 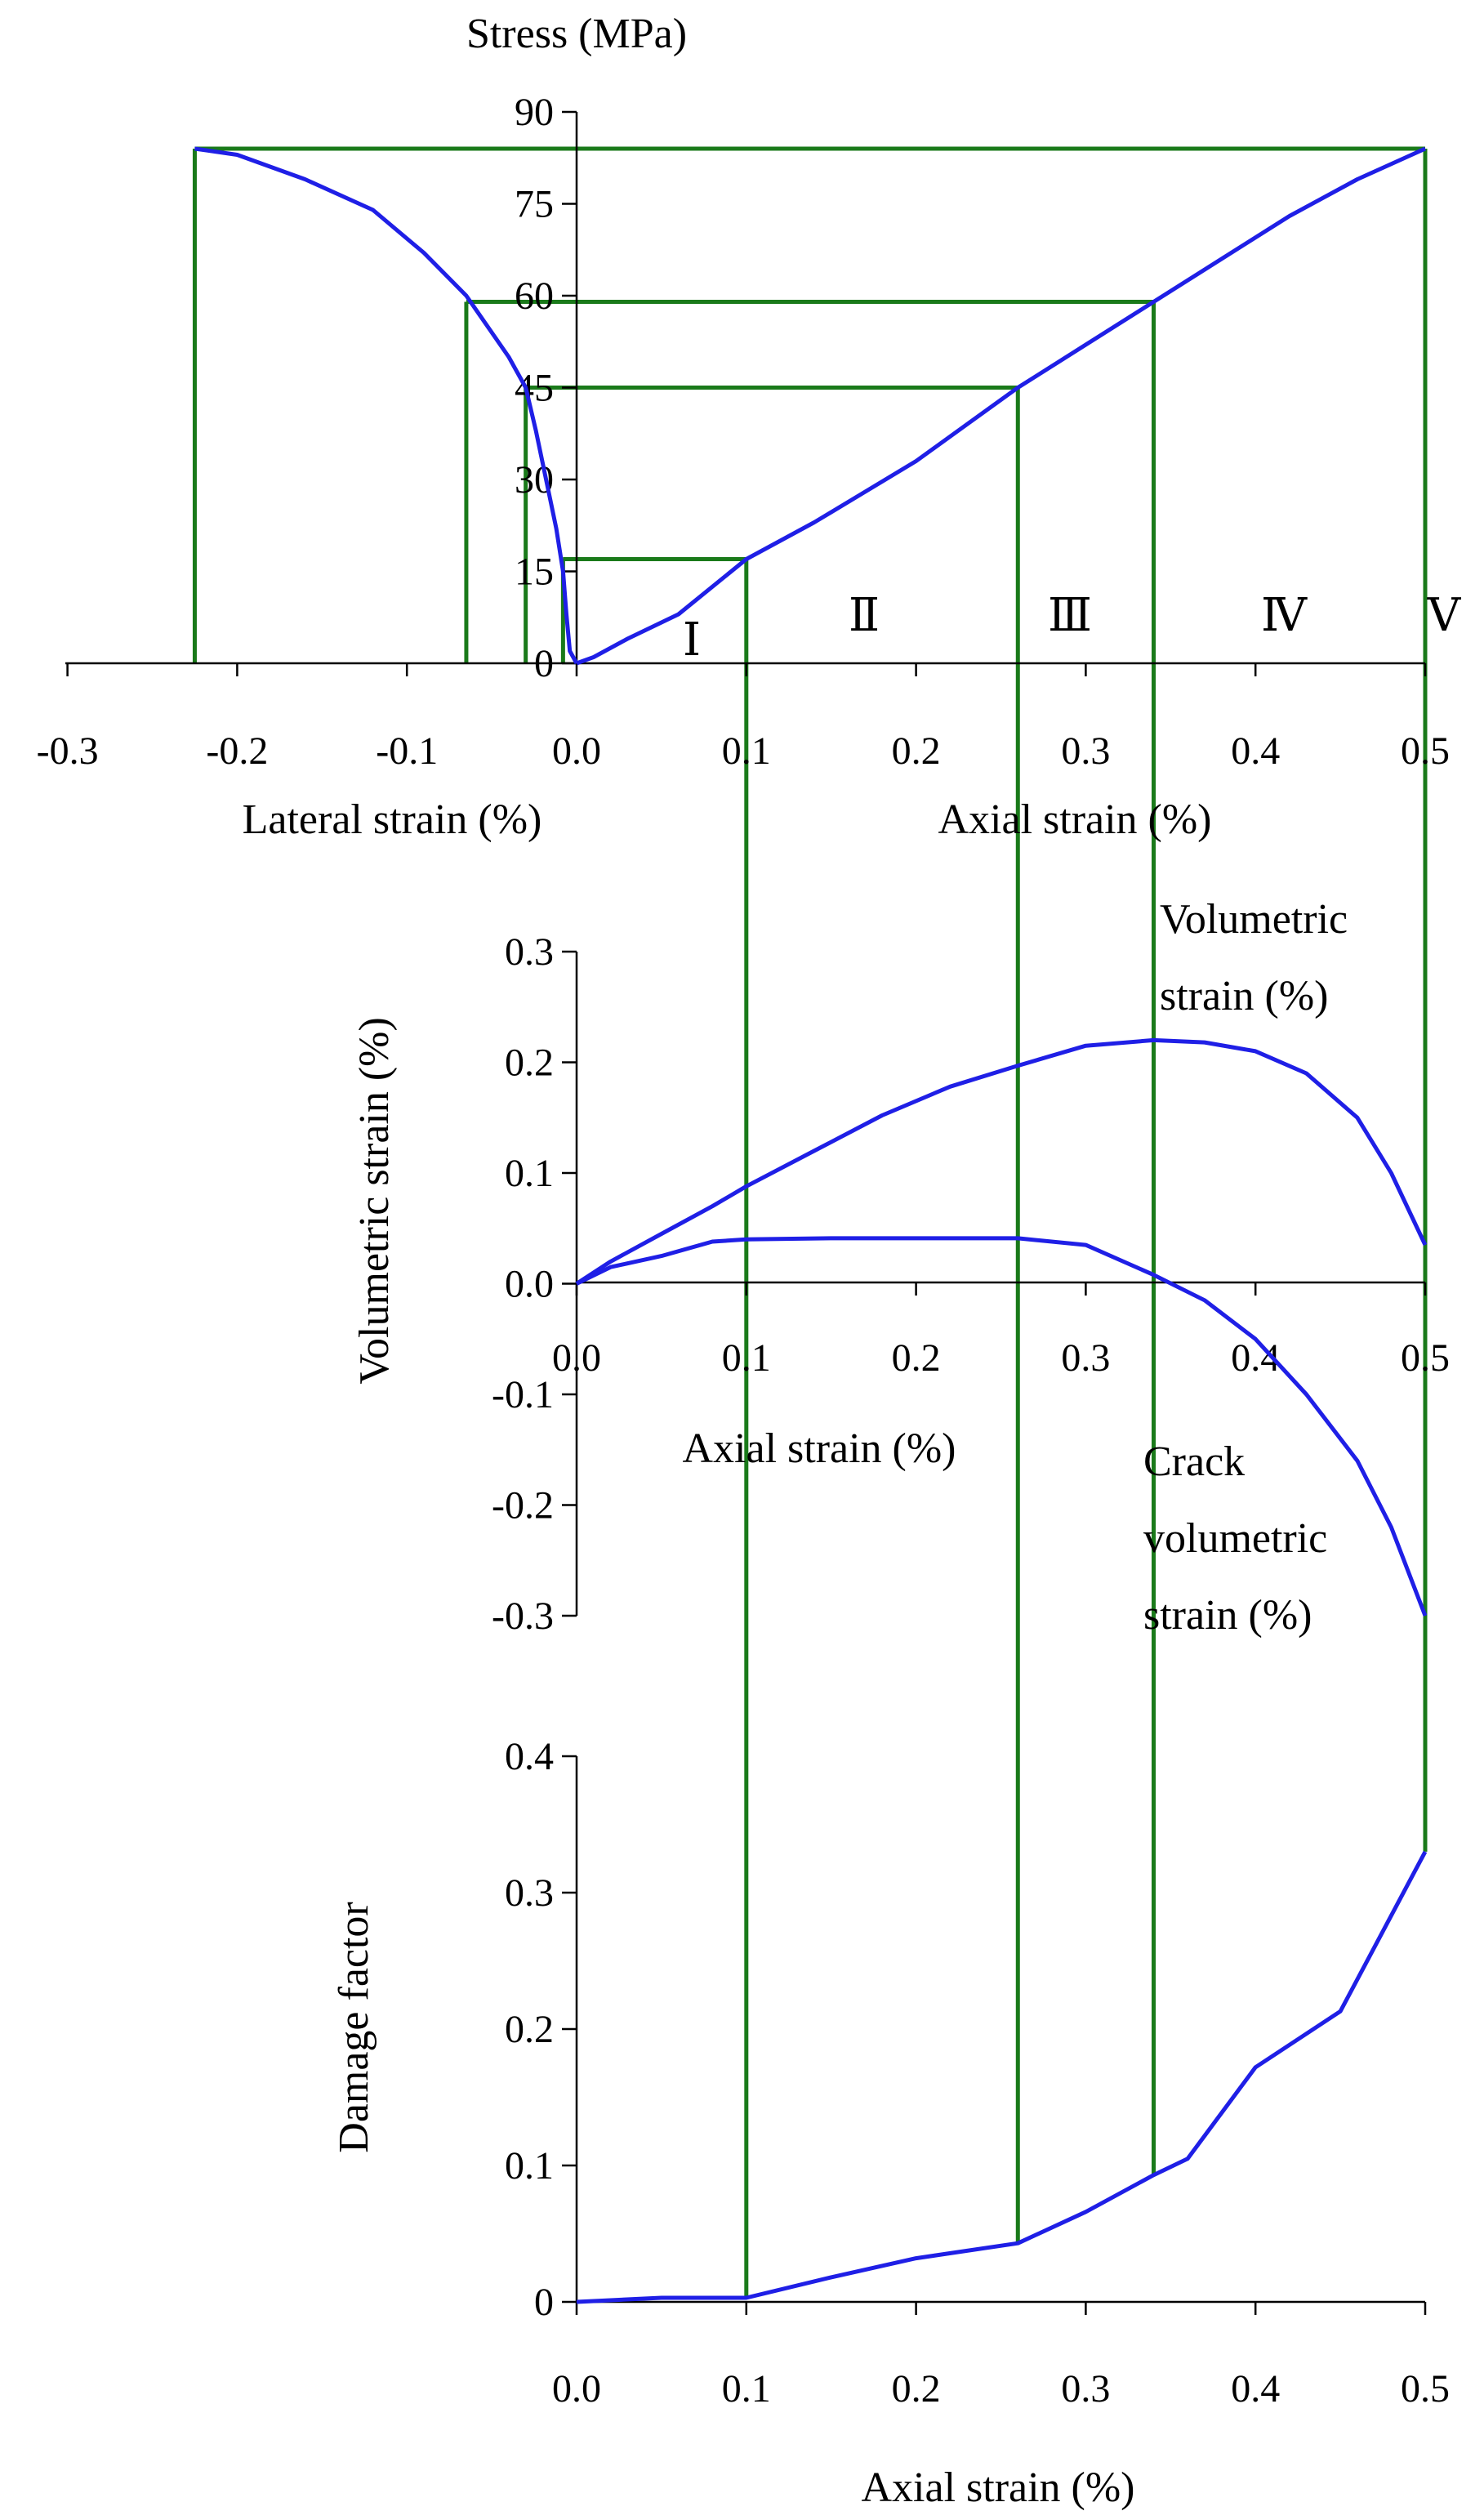 What do you see at coordinates (529, 952) in the screenshot?
I see `volumetric-y-tick-label: 0.3` at bounding box center [529, 952].